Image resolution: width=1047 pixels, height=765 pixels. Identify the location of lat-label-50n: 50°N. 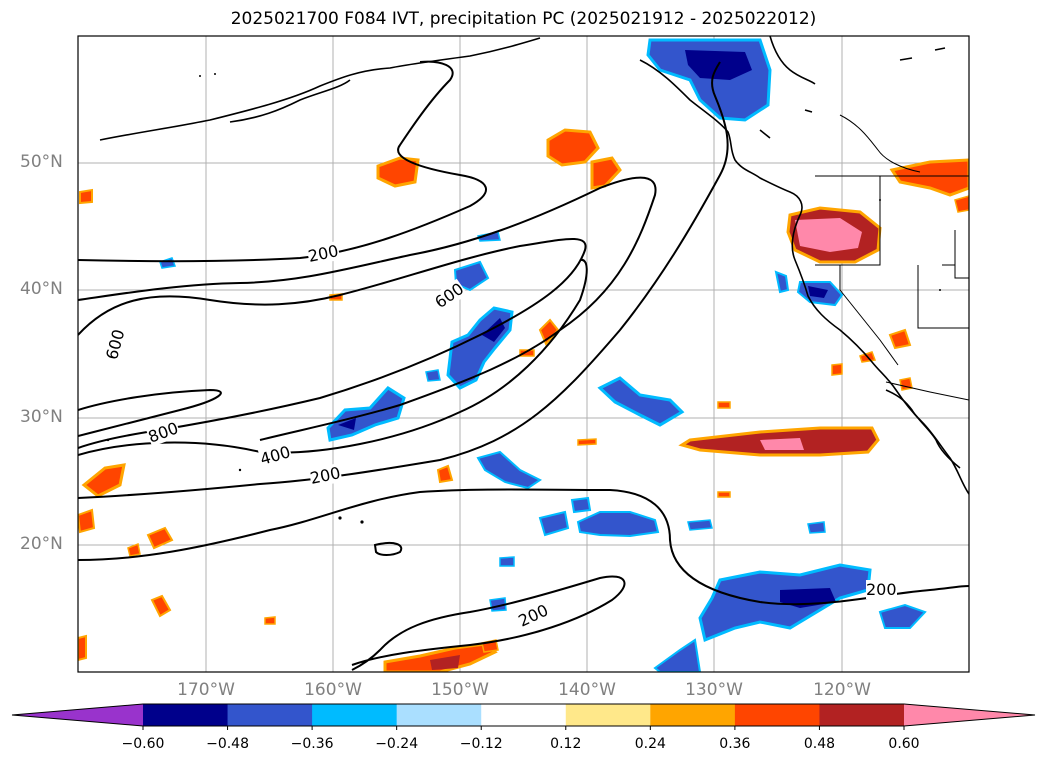
(41, 162).